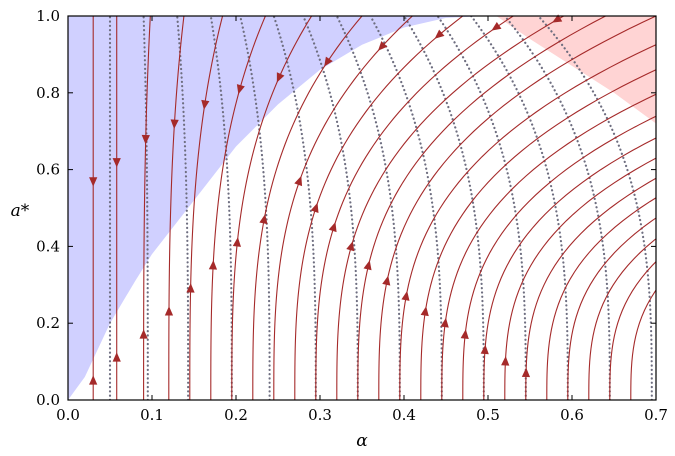 The image size is (675, 456). I want to click on x-tick-label-2: 0.2, so click(236, 415).